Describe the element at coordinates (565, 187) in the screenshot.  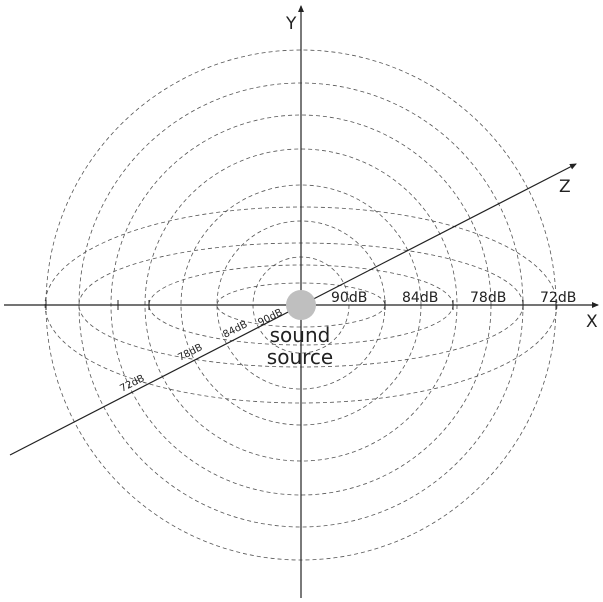
I see `z-axis-label: Z` at that location.